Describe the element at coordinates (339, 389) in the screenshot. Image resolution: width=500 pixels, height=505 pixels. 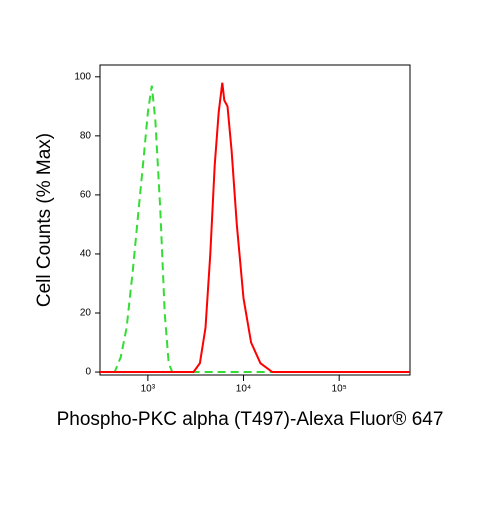
I see `x-tick-label: 10⁵` at that location.